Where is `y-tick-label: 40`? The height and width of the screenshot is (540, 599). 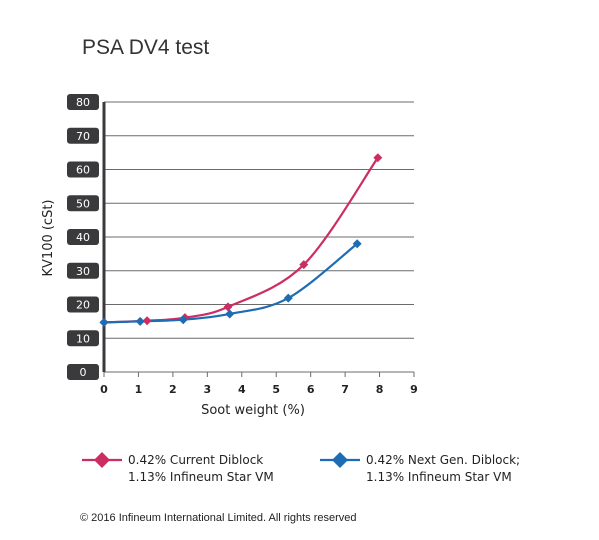
y-tick-label: 40 is located at coordinates (83, 237).